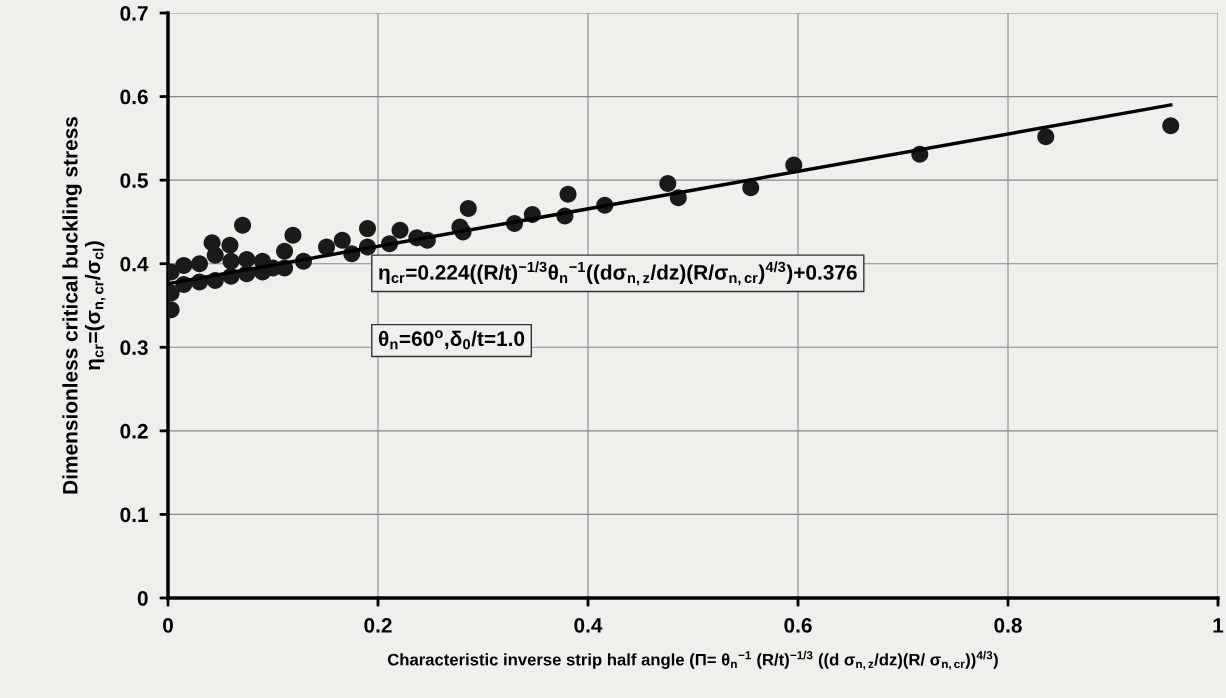 The height and width of the screenshot is (698, 1226). What do you see at coordinates (134, 431) in the screenshot?
I see `y-tick-label: 0.2` at bounding box center [134, 431].